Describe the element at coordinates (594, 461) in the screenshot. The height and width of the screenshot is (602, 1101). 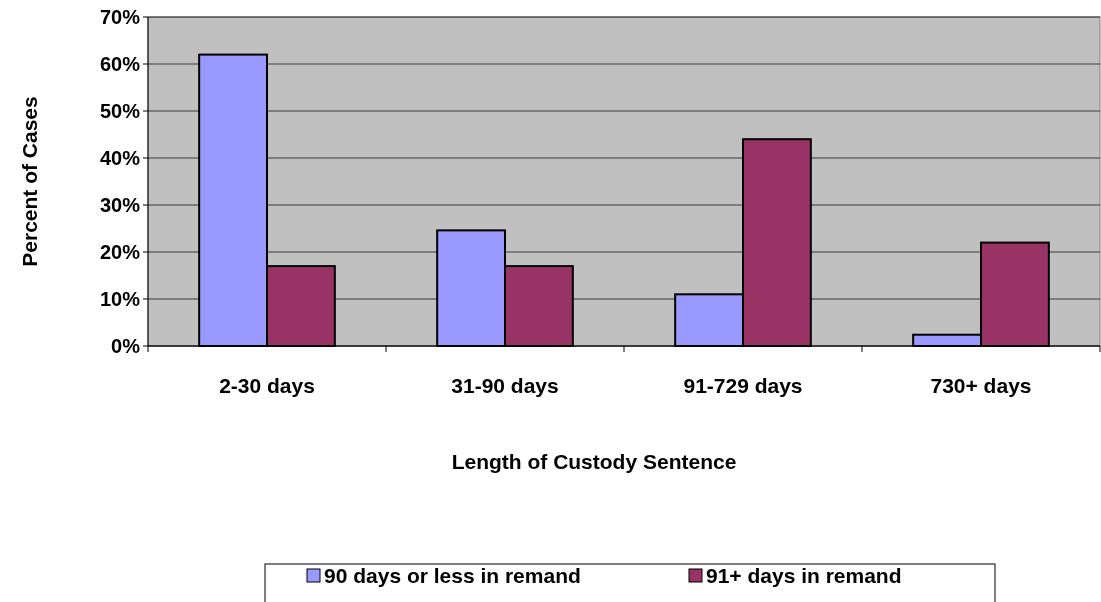
I see `x-axis-title: Length of Custody Sentence` at that location.